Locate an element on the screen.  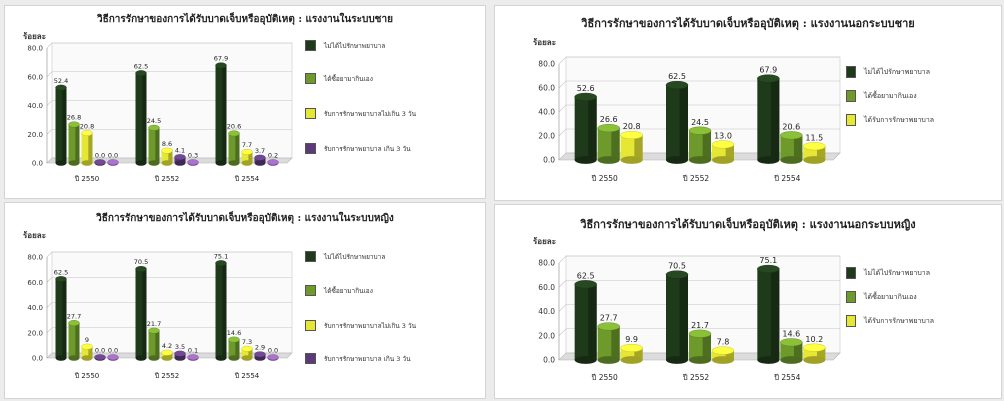
data-label: 14.6 is located at coordinates (791, 333).